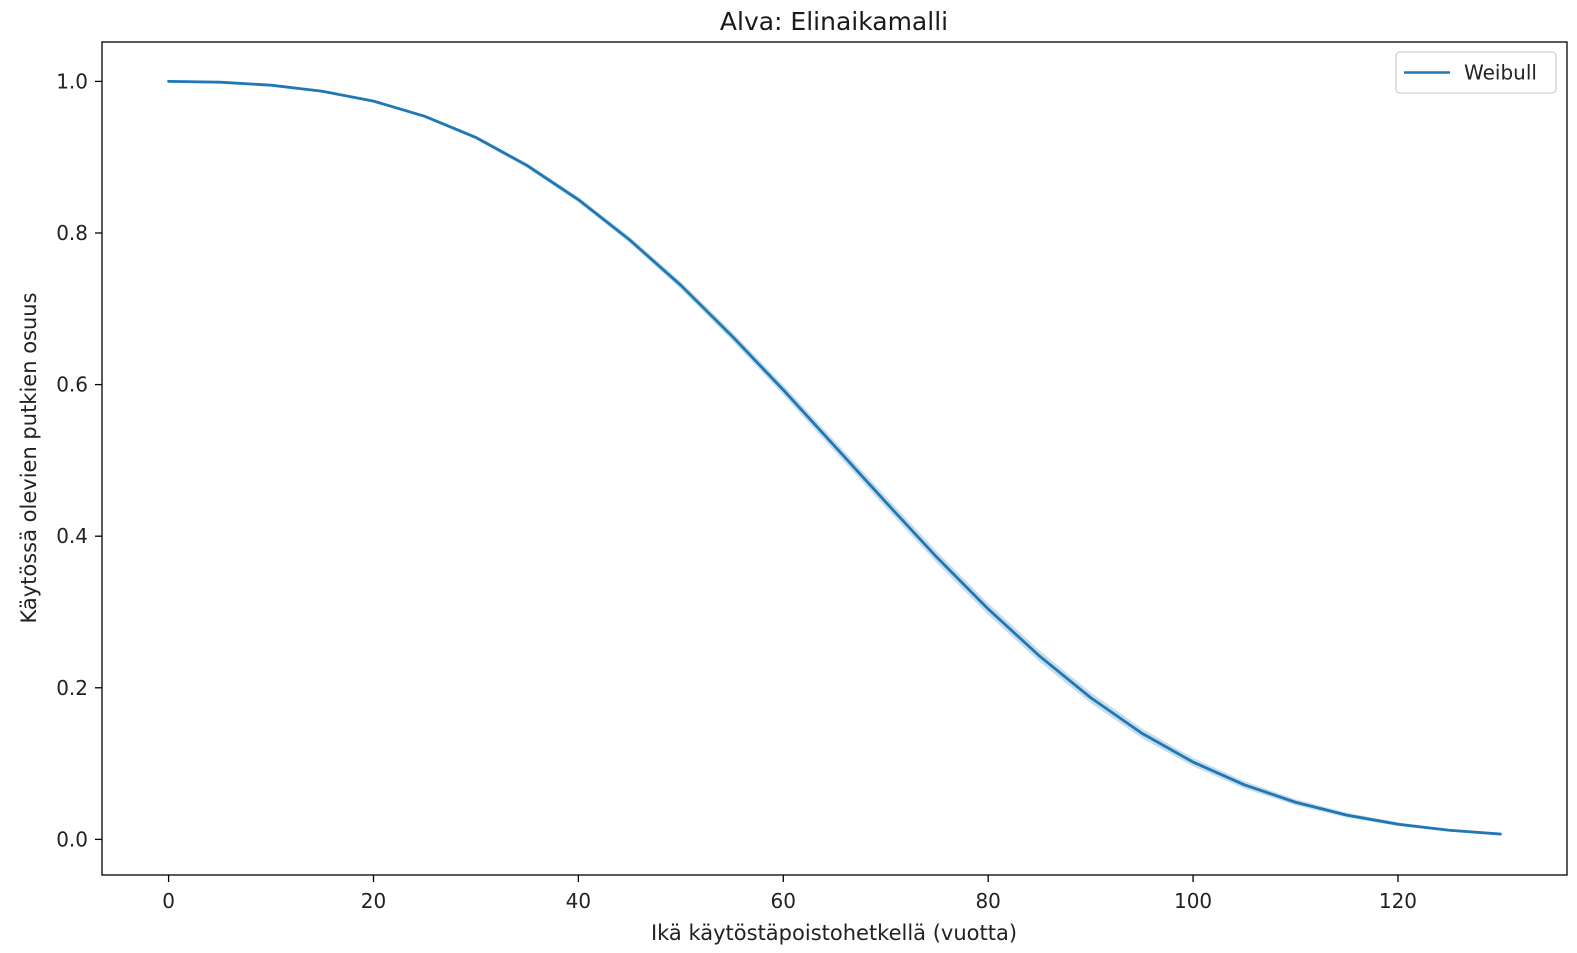 The width and height of the screenshot is (1577, 953). Describe the element at coordinates (1193, 901) in the screenshot. I see `x-tick-label: 100` at that location.